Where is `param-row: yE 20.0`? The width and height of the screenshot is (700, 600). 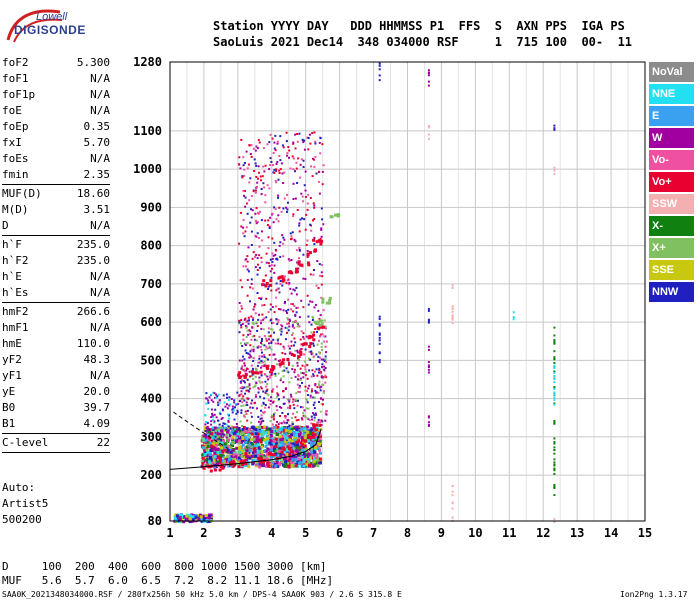
param-row: yE 20.0 is located at coordinates (56, 392).